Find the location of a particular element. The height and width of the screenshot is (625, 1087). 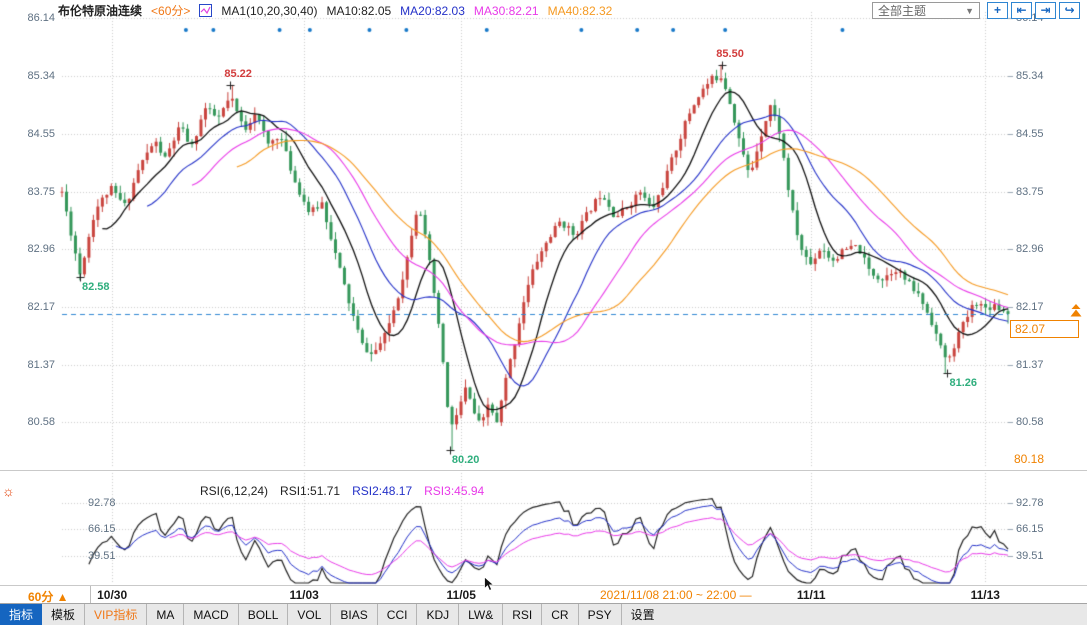

x-axis-label: 11/13 is located at coordinates (985, 595).